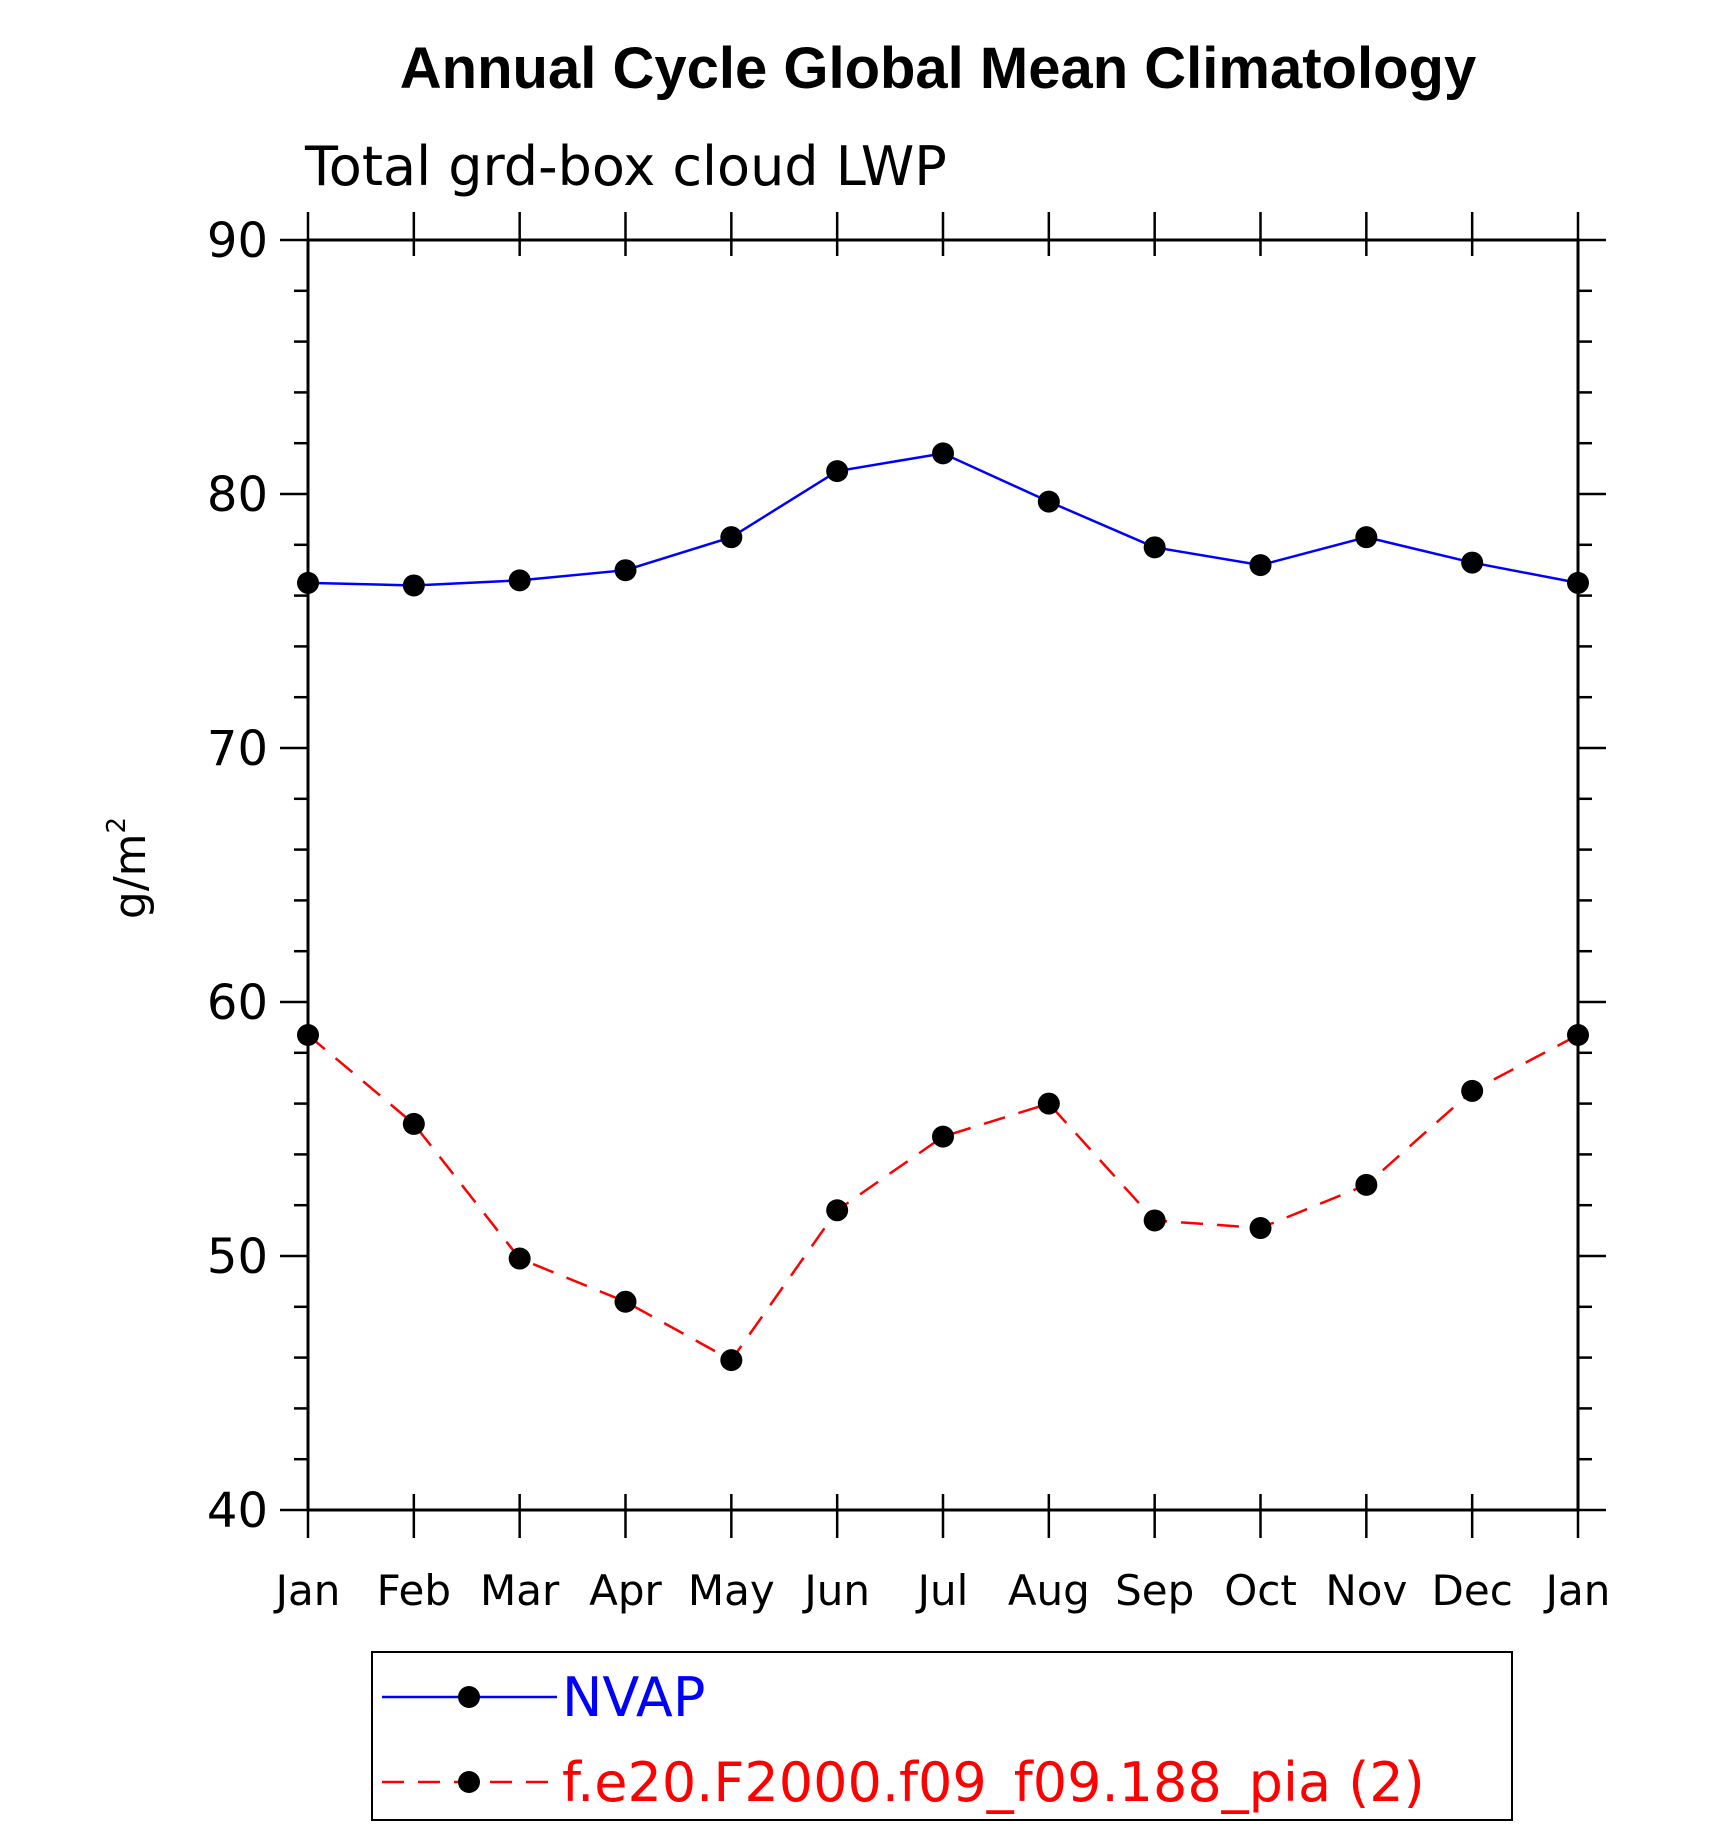 The width and height of the screenshot is (1710, 1827). What do you see at coordinates (237, 1257) in the screenshot?
I see `y-tick-label: 50` at bounding box center [237, 1257].